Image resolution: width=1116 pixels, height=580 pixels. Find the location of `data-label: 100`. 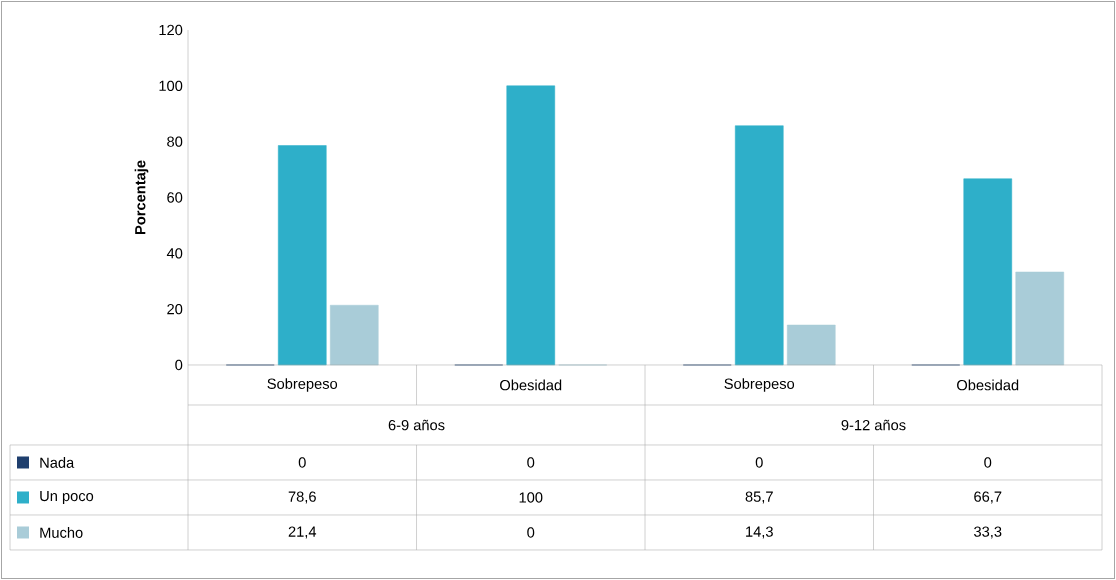

data-label: 100 is located at coordinates (531, 497).